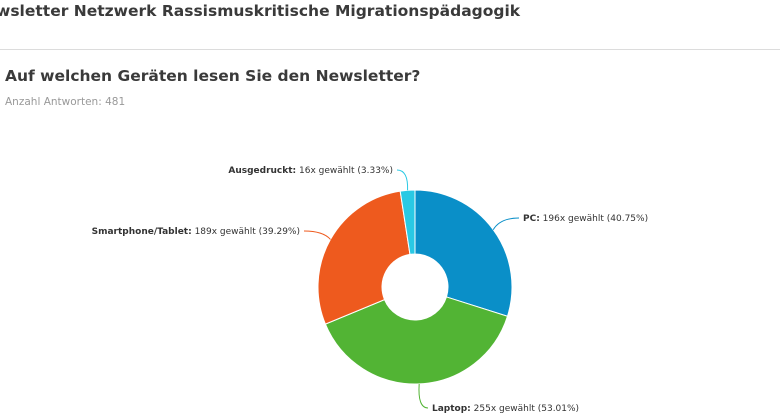  Describe the element at coordinates (525, 409) in the screenshot. I see `slice-label-value: 255x gewählt (53.01%)` at that location.